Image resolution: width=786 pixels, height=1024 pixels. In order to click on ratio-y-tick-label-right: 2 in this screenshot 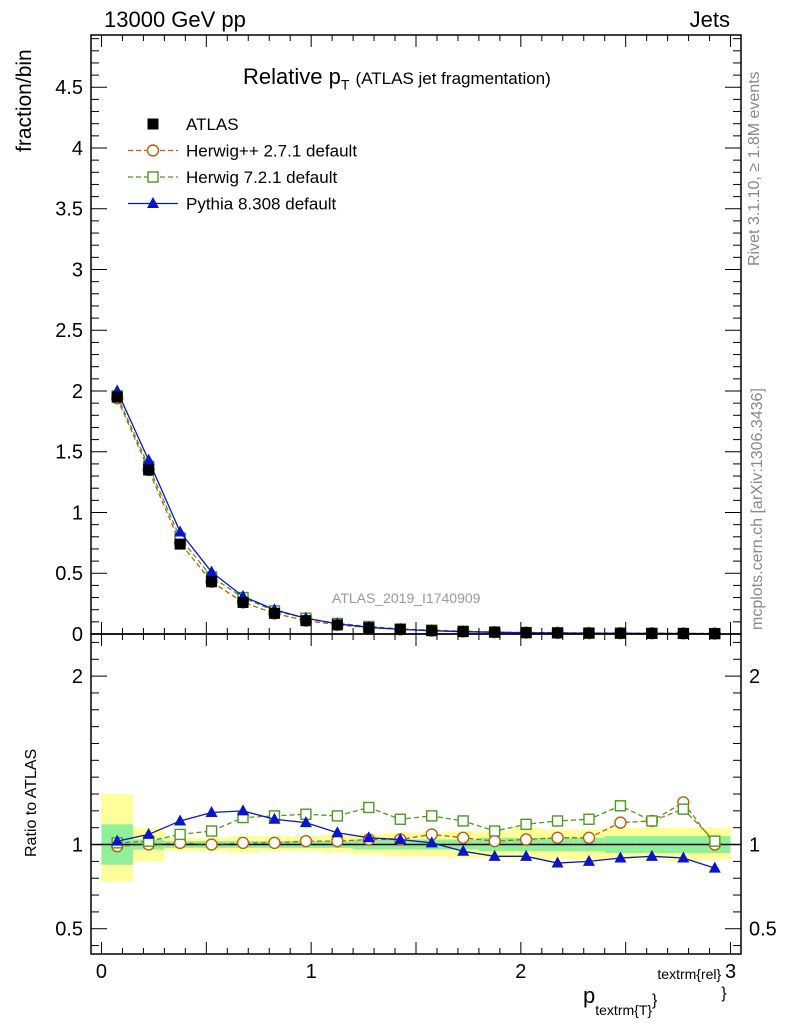, I will do `click(754, 677)`.